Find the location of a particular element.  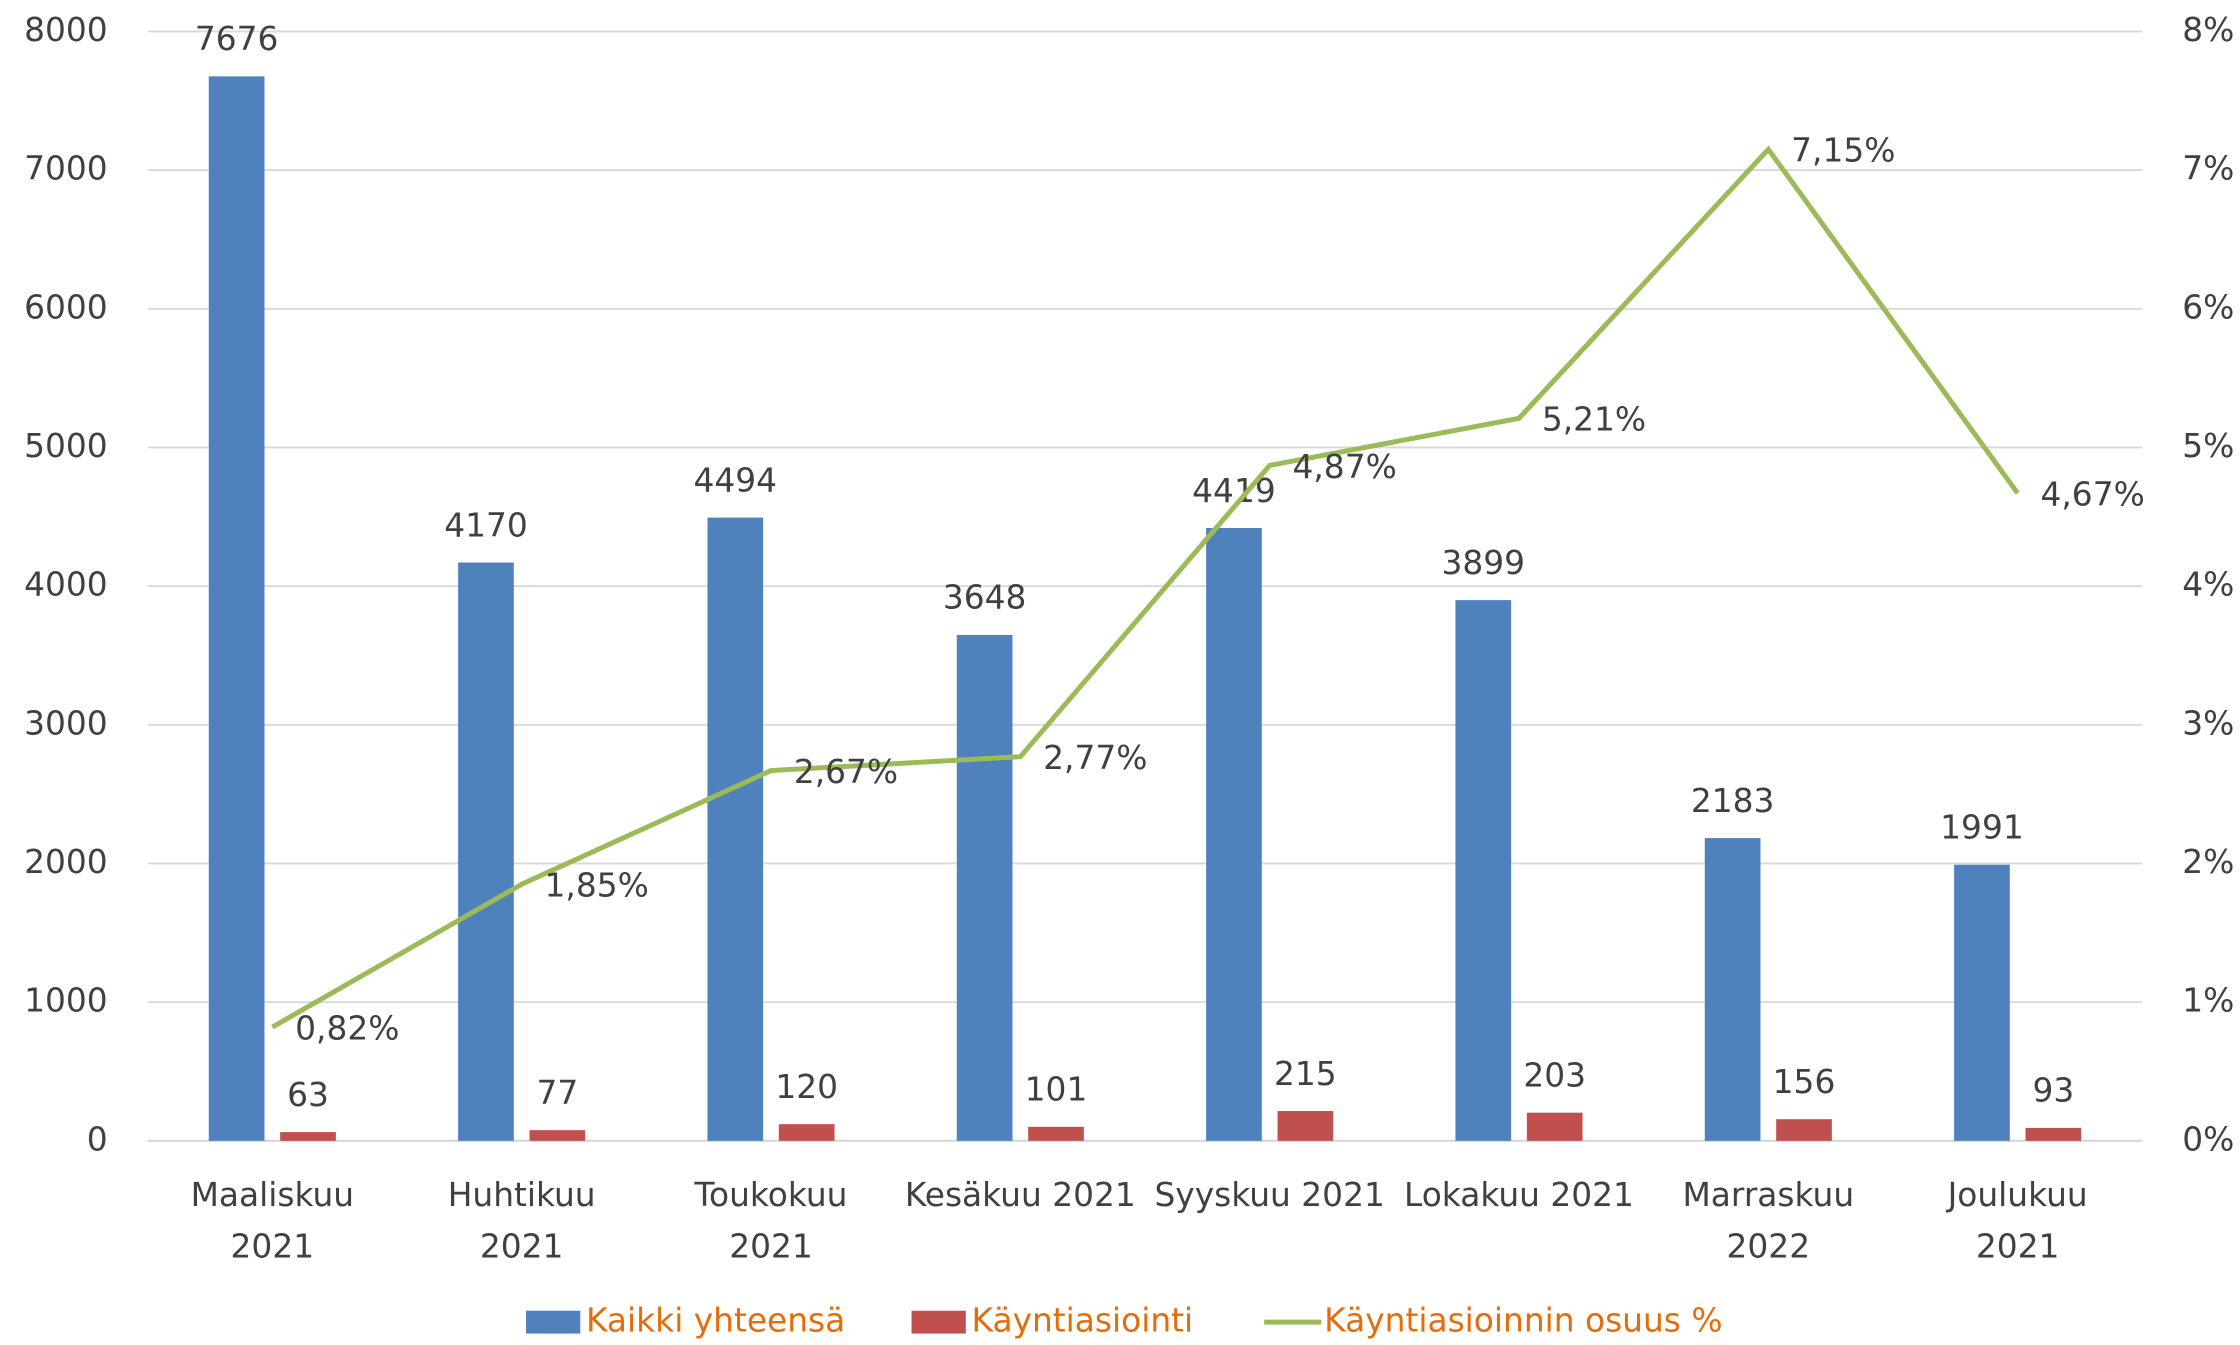

x-tick-label: Syyskuu 2021 is located at coordinates (1269, 1195).